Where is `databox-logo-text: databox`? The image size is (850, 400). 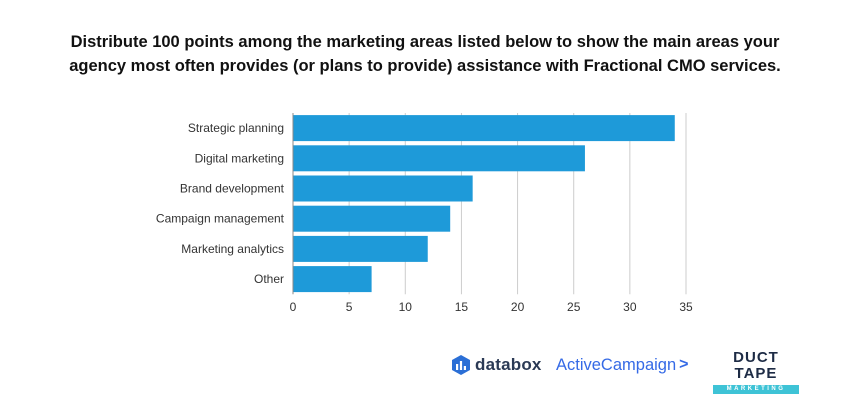 databox-logo-text: databox is located at coordinates (508, 364).